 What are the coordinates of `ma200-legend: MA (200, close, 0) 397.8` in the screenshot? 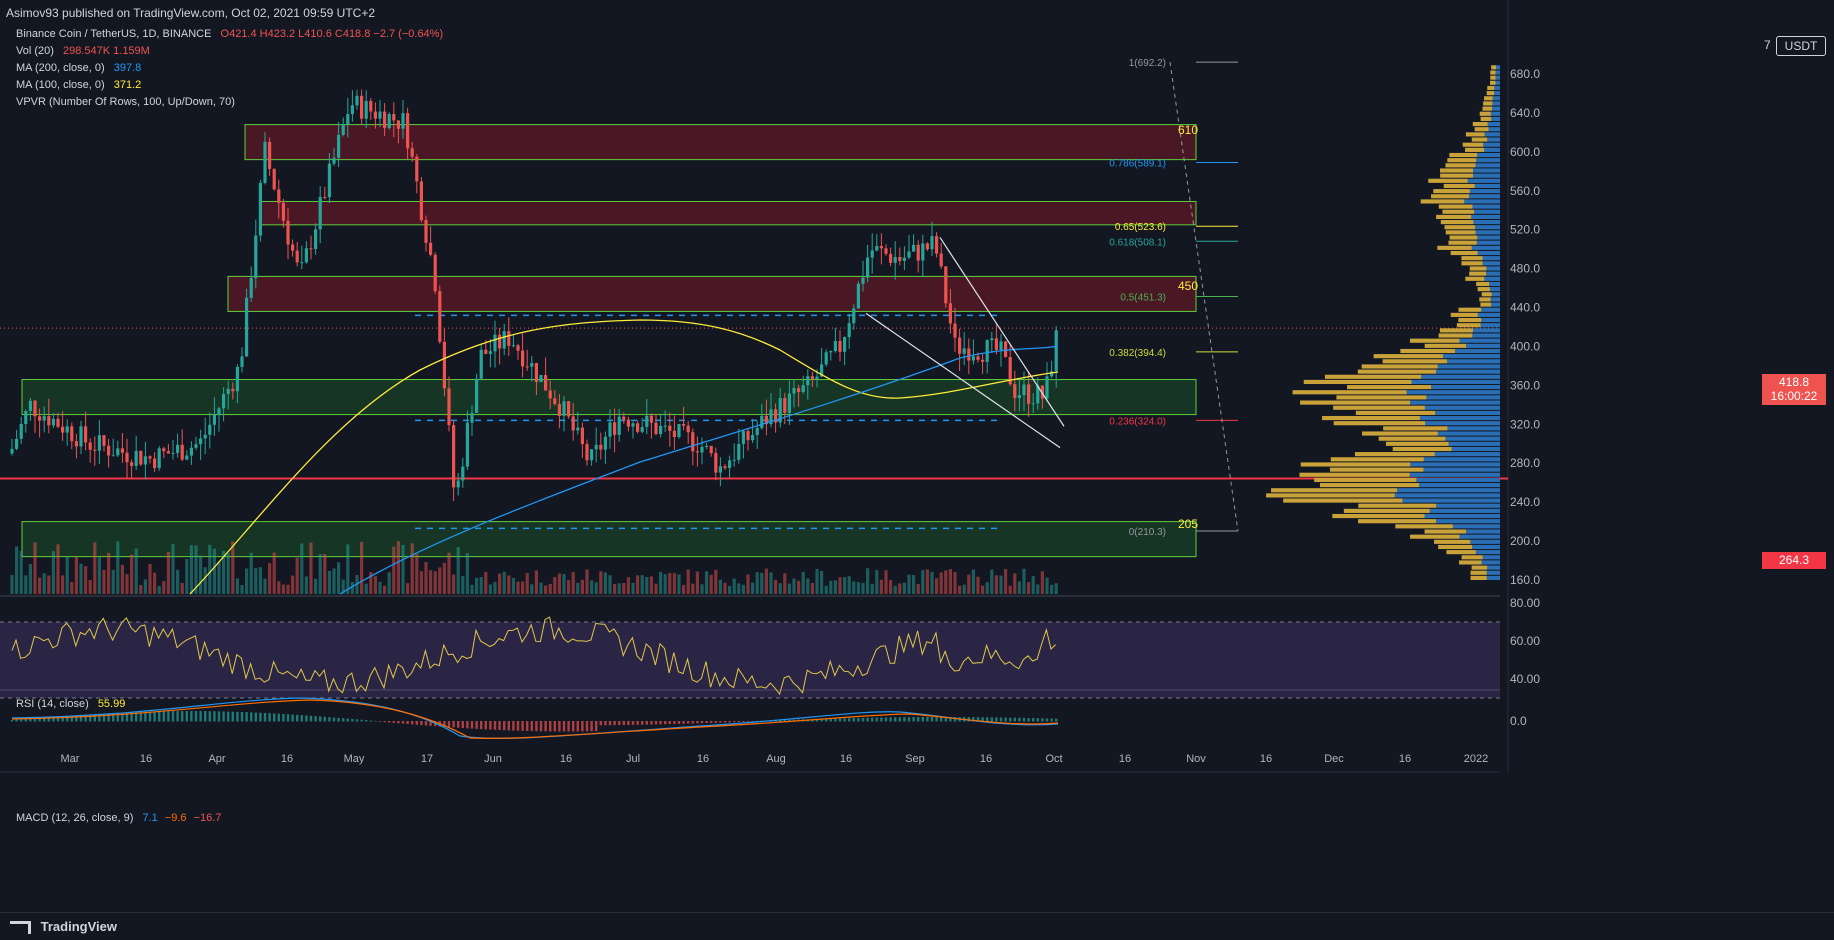 It's located at (78, 68).